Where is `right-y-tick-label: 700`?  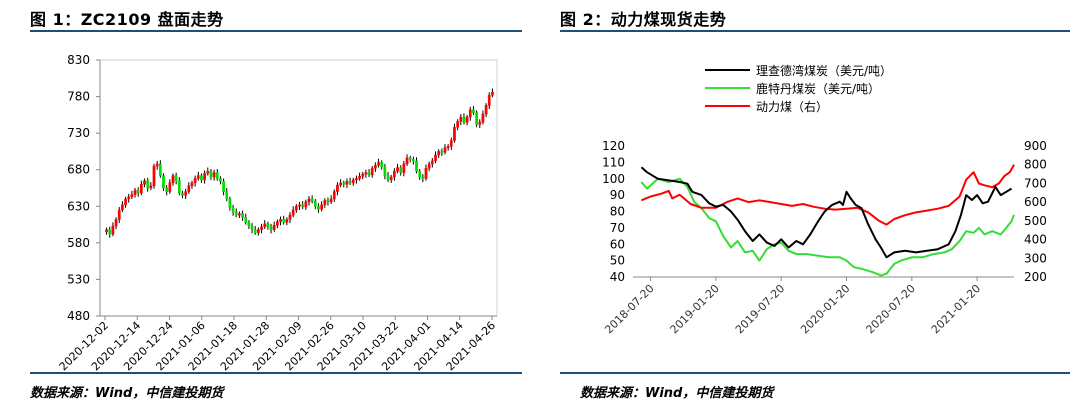
right-y-tick-label: 700 is located at coordinates (1035, 183).